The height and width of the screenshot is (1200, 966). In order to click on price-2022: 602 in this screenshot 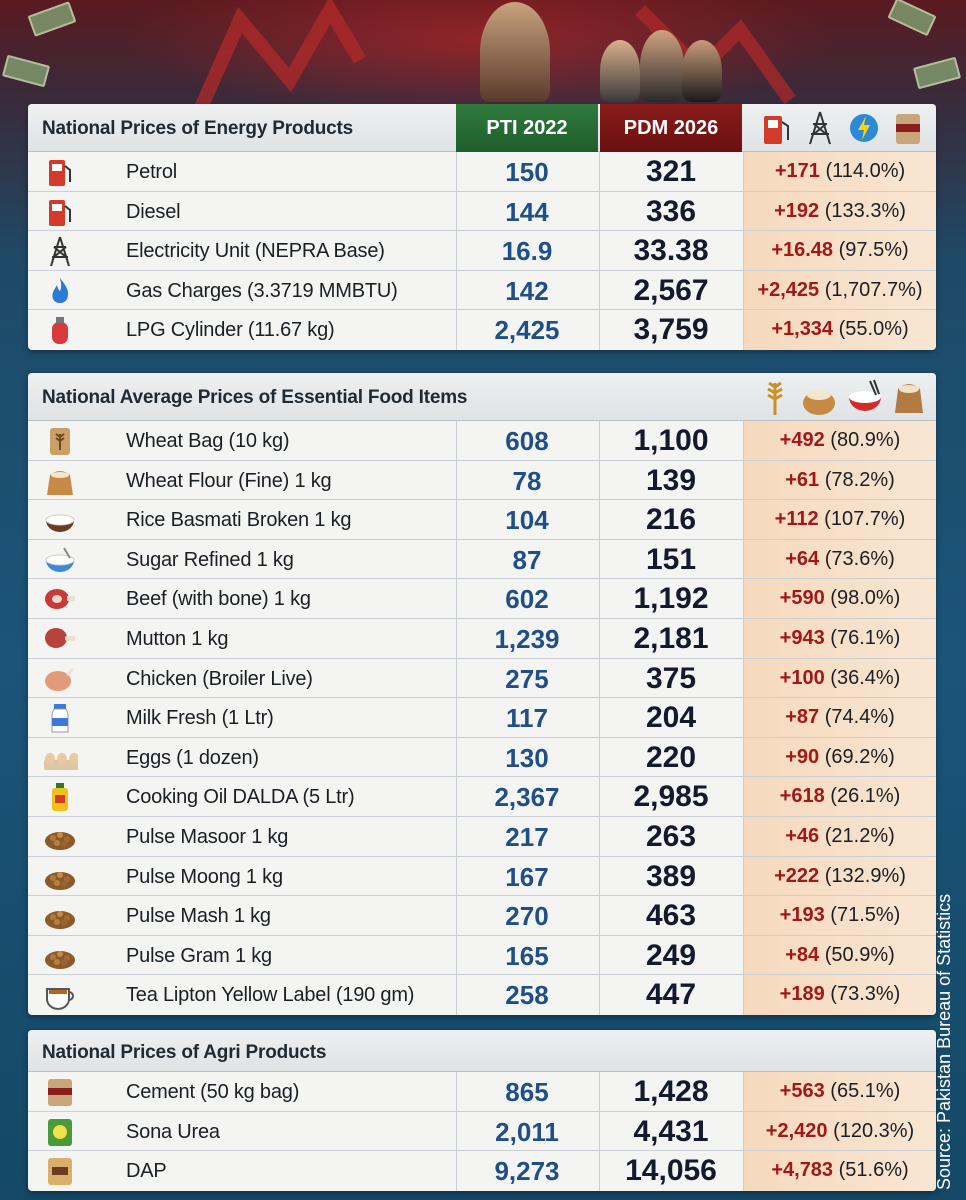, I will do `click(527, 599)`.